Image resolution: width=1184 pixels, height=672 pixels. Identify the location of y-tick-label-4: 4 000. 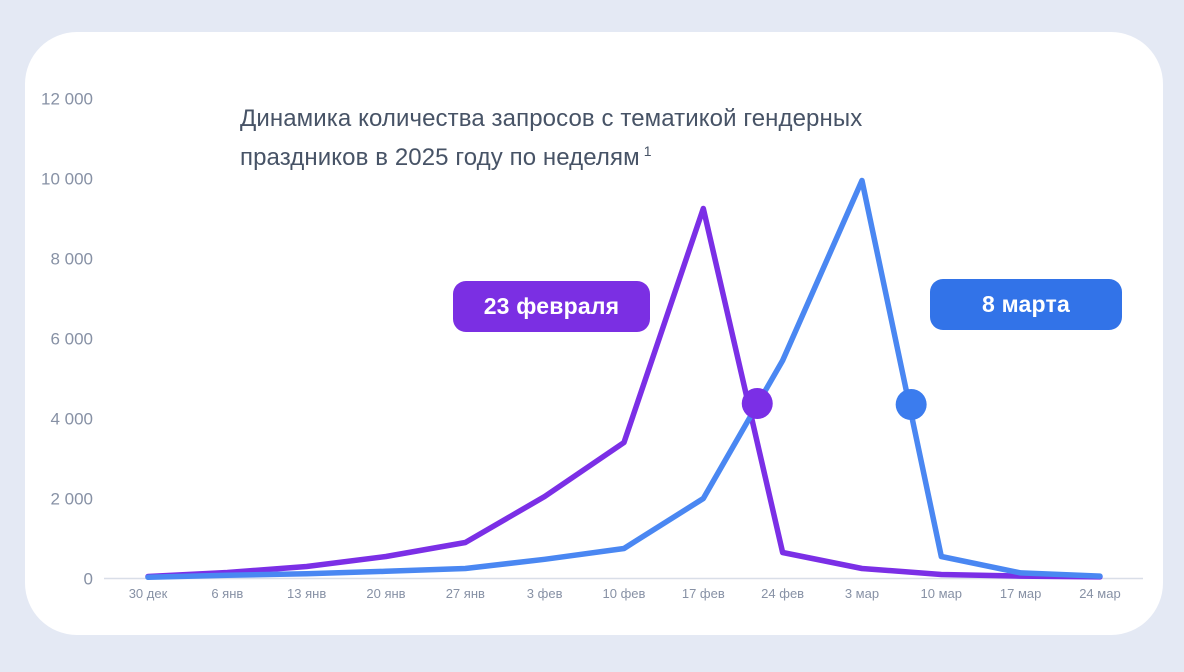
(71, 419).